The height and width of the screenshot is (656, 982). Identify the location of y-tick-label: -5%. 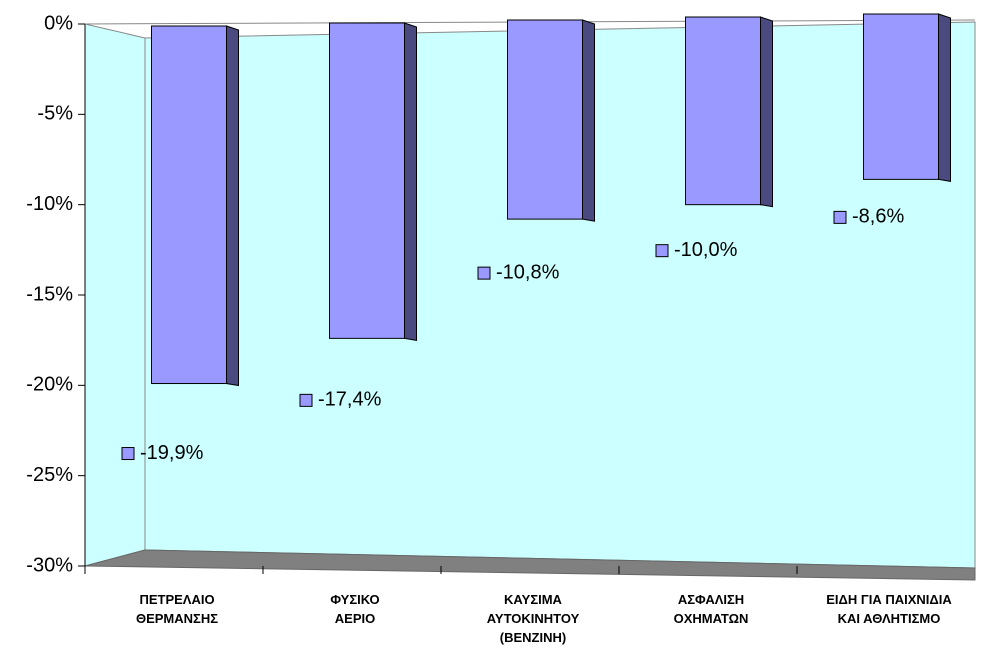
(55, 114).